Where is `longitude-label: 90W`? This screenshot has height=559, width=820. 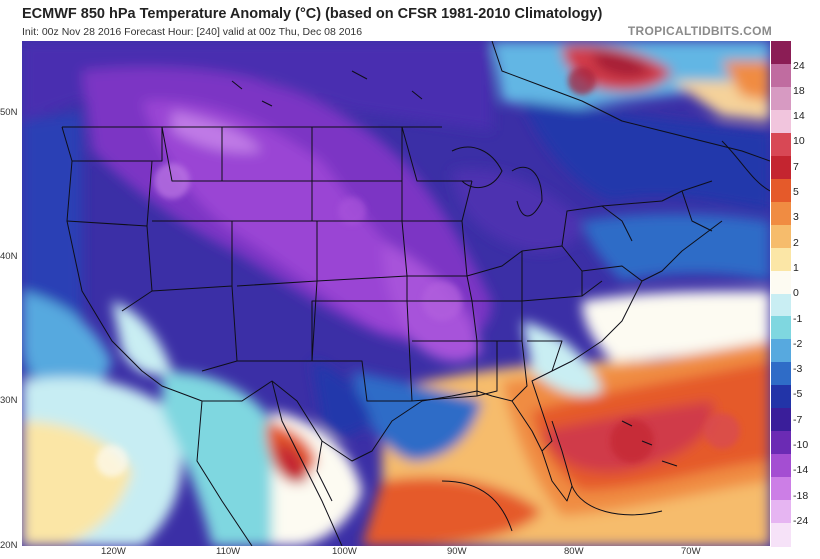 longitude-label: 90W is located at coordinates (457, 551).